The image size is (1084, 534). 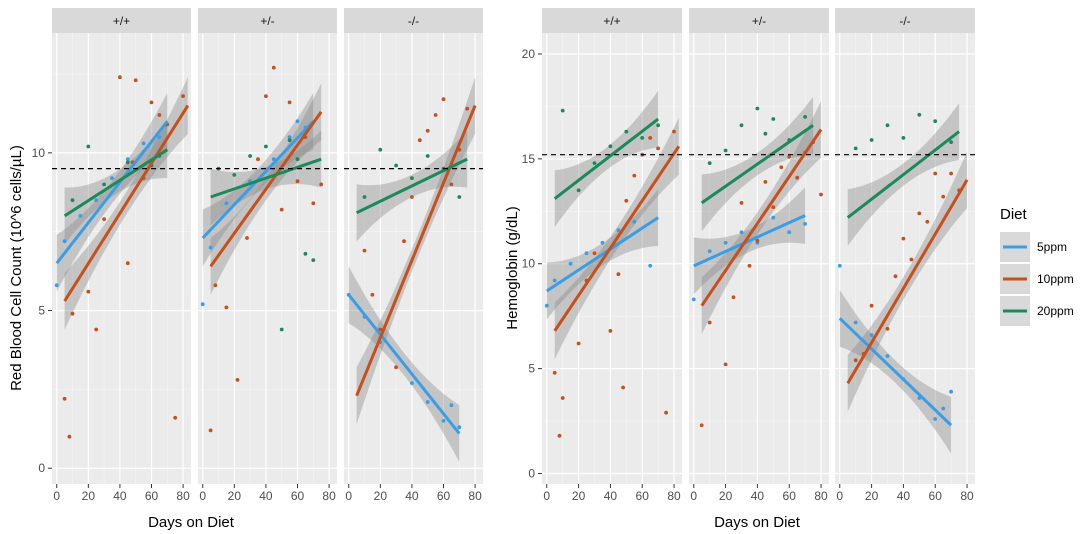 I want to click on rbc-panel-3-x-tick-label: 60, so click(x=444, y=496).